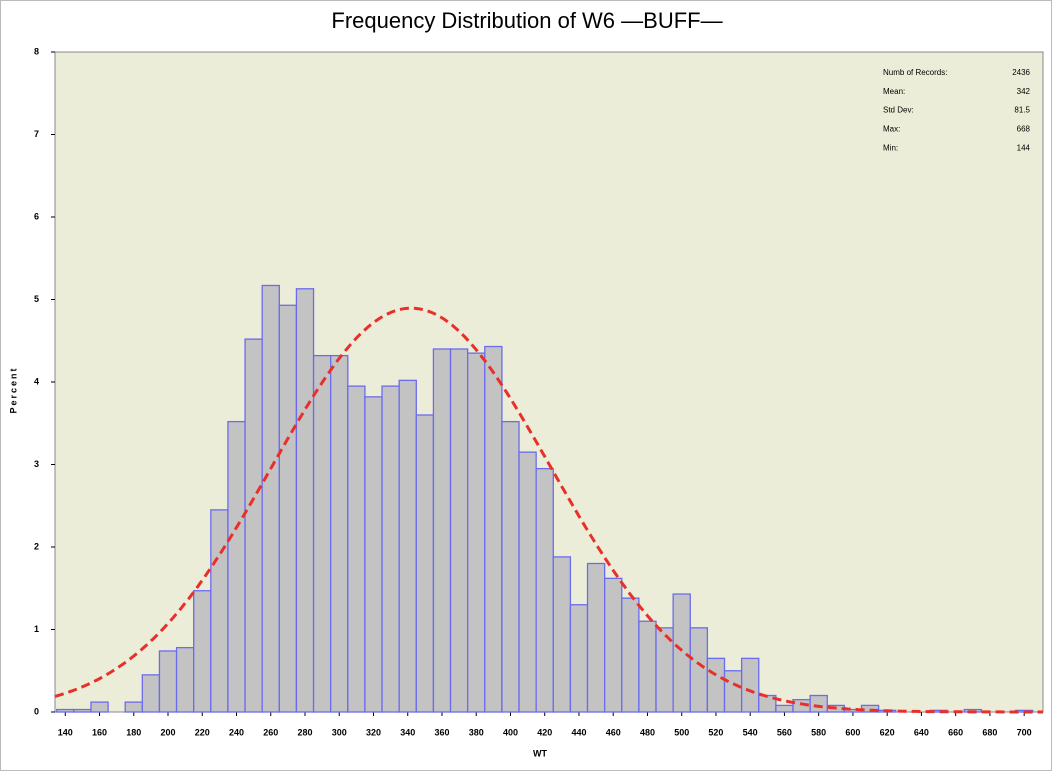 Image resolution: width=1052 pixels, height=771 pixels. What do you see at coordinates (99, 732) in the screenshot?
I see `x-tick-label: 160` at bounding box center [99, 732].